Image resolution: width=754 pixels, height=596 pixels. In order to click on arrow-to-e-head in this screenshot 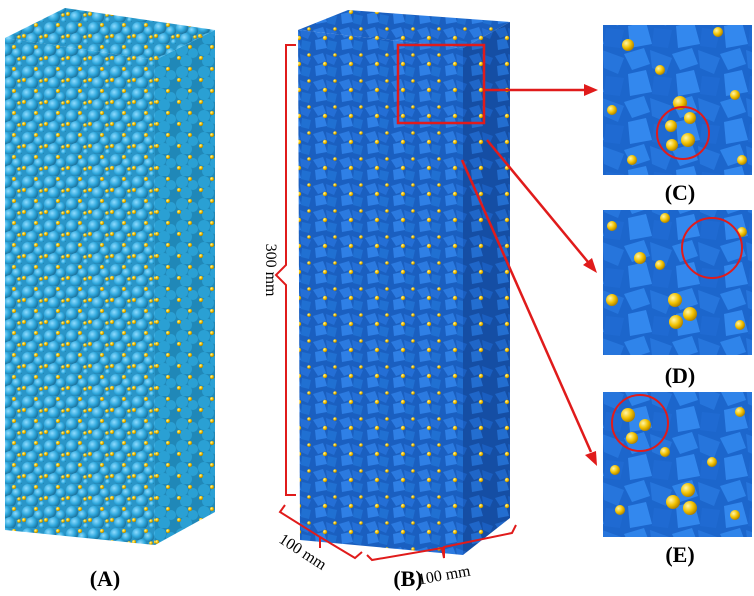, I will do `click(591, 458)`.